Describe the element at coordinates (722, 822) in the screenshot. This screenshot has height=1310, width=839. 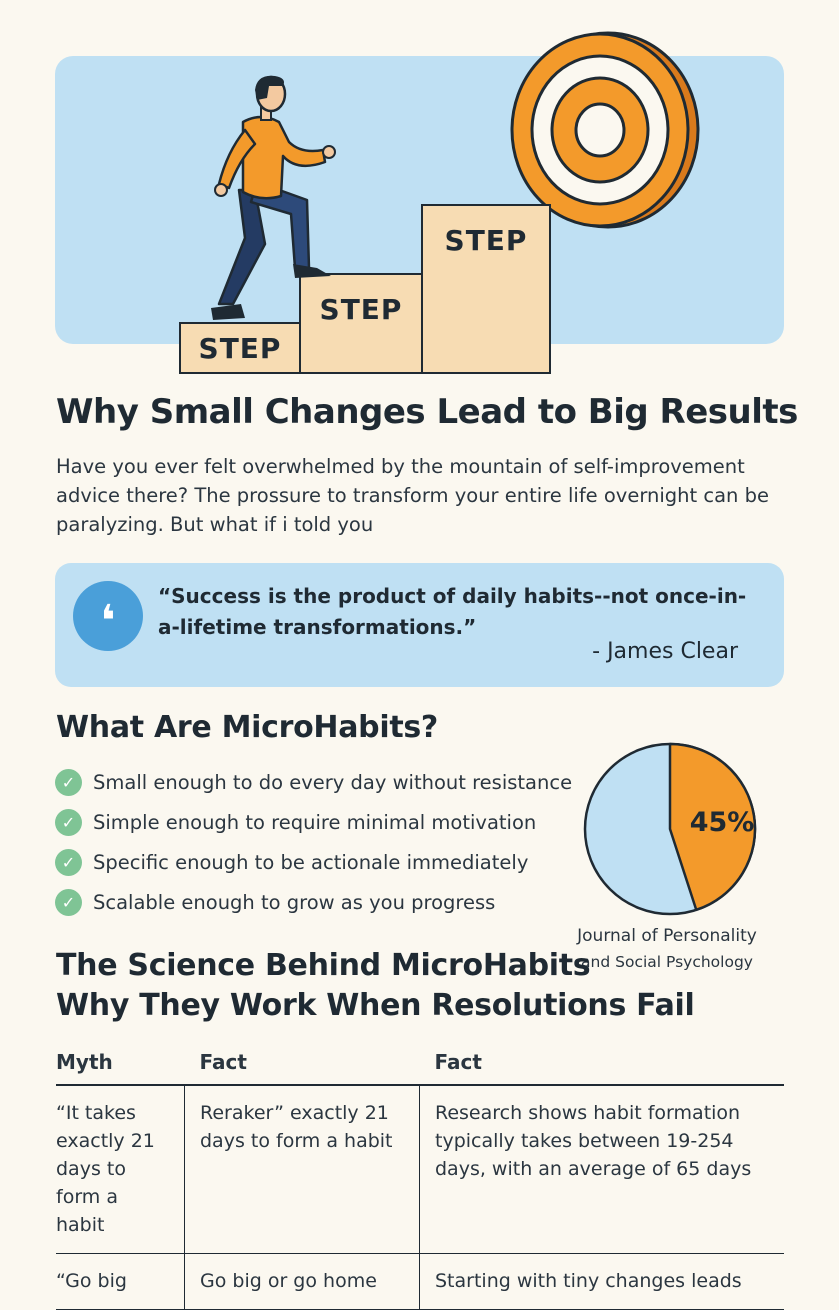
I see `pie-slice-label: 45%` at that location.